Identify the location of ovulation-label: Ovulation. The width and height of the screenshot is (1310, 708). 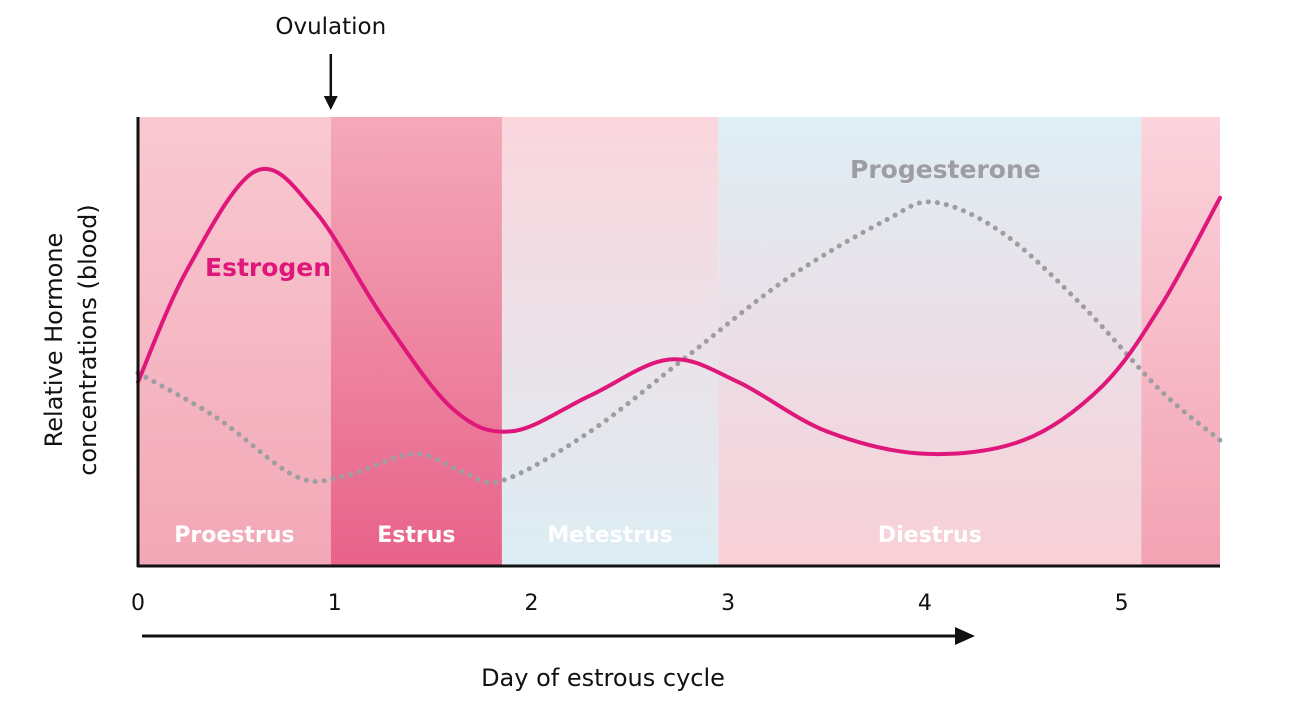
(330, 27).